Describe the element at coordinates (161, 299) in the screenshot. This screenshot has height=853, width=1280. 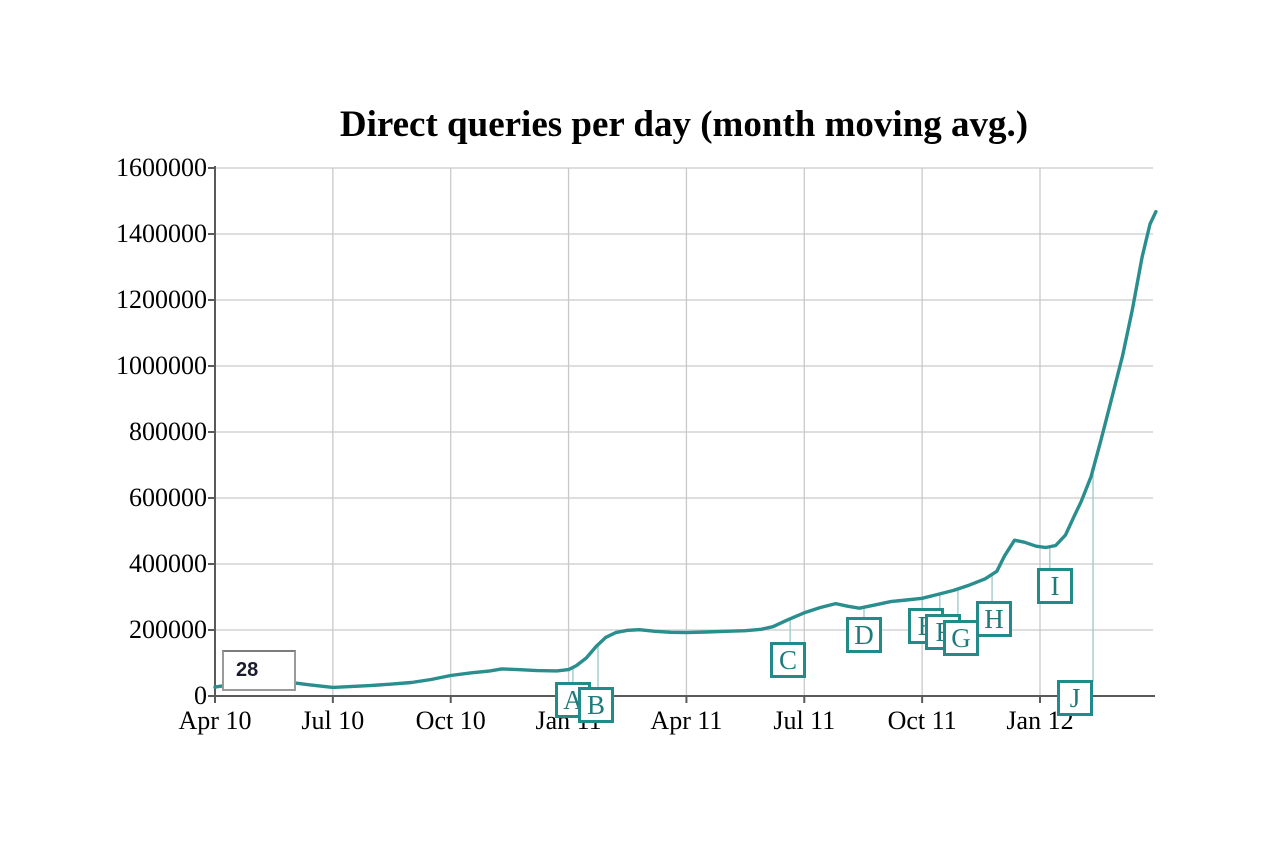
I see `y-axis-label: 1200000` at that location.